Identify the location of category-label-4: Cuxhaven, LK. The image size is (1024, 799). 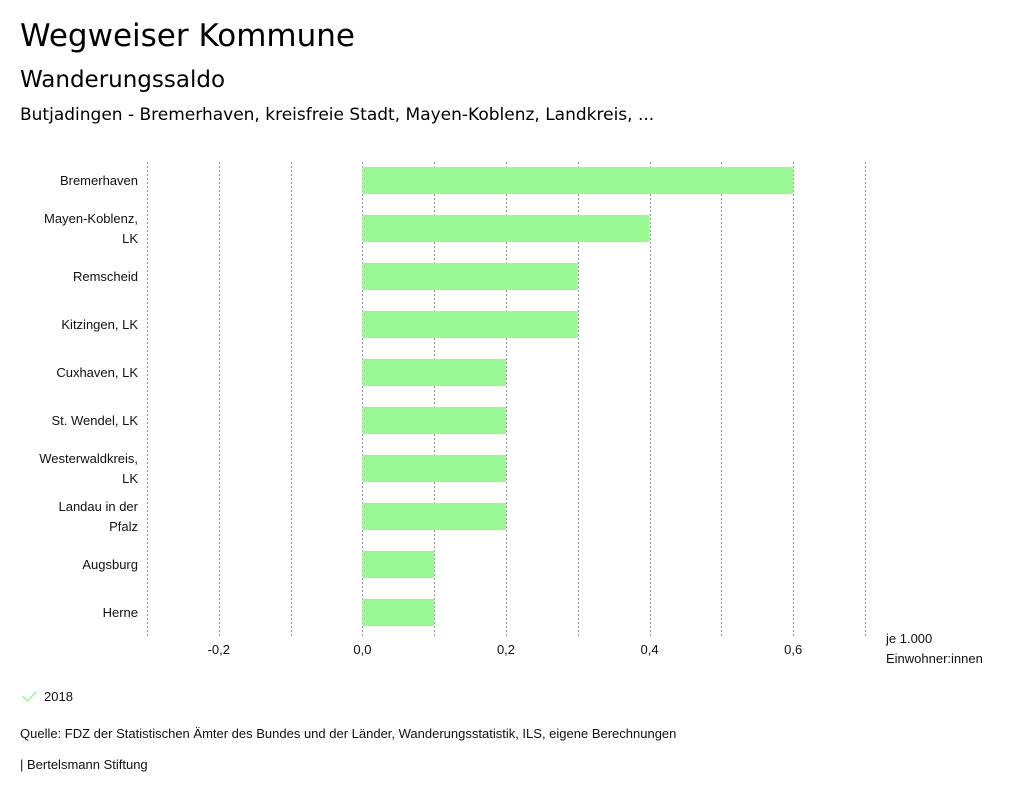
(97, 372).